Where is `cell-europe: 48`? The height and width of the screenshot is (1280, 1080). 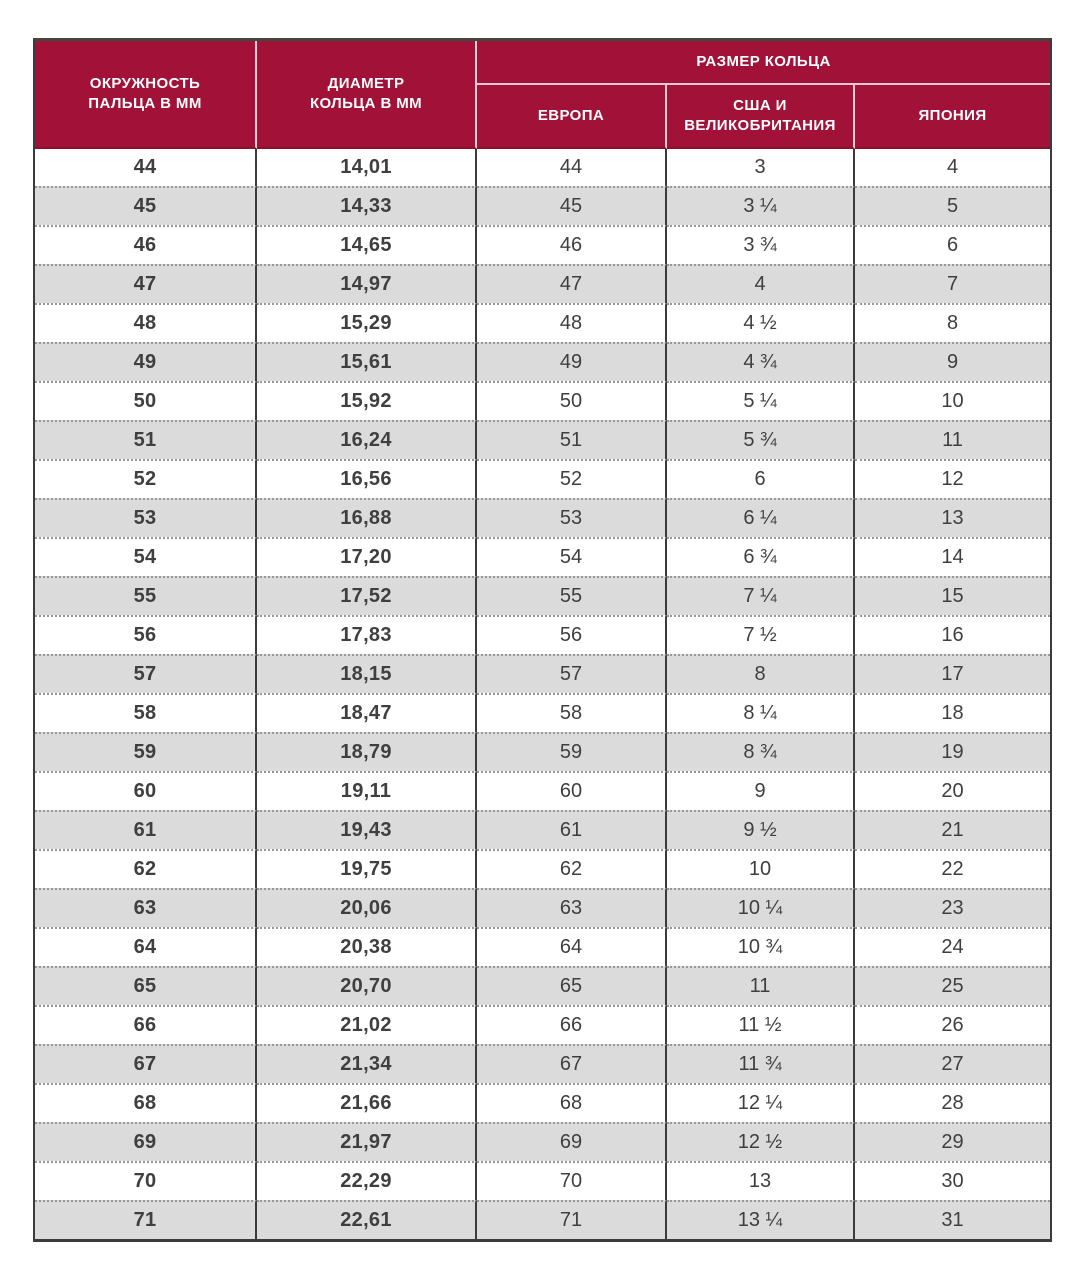
cell-europe: 48 is located at coordinates (572, 322).